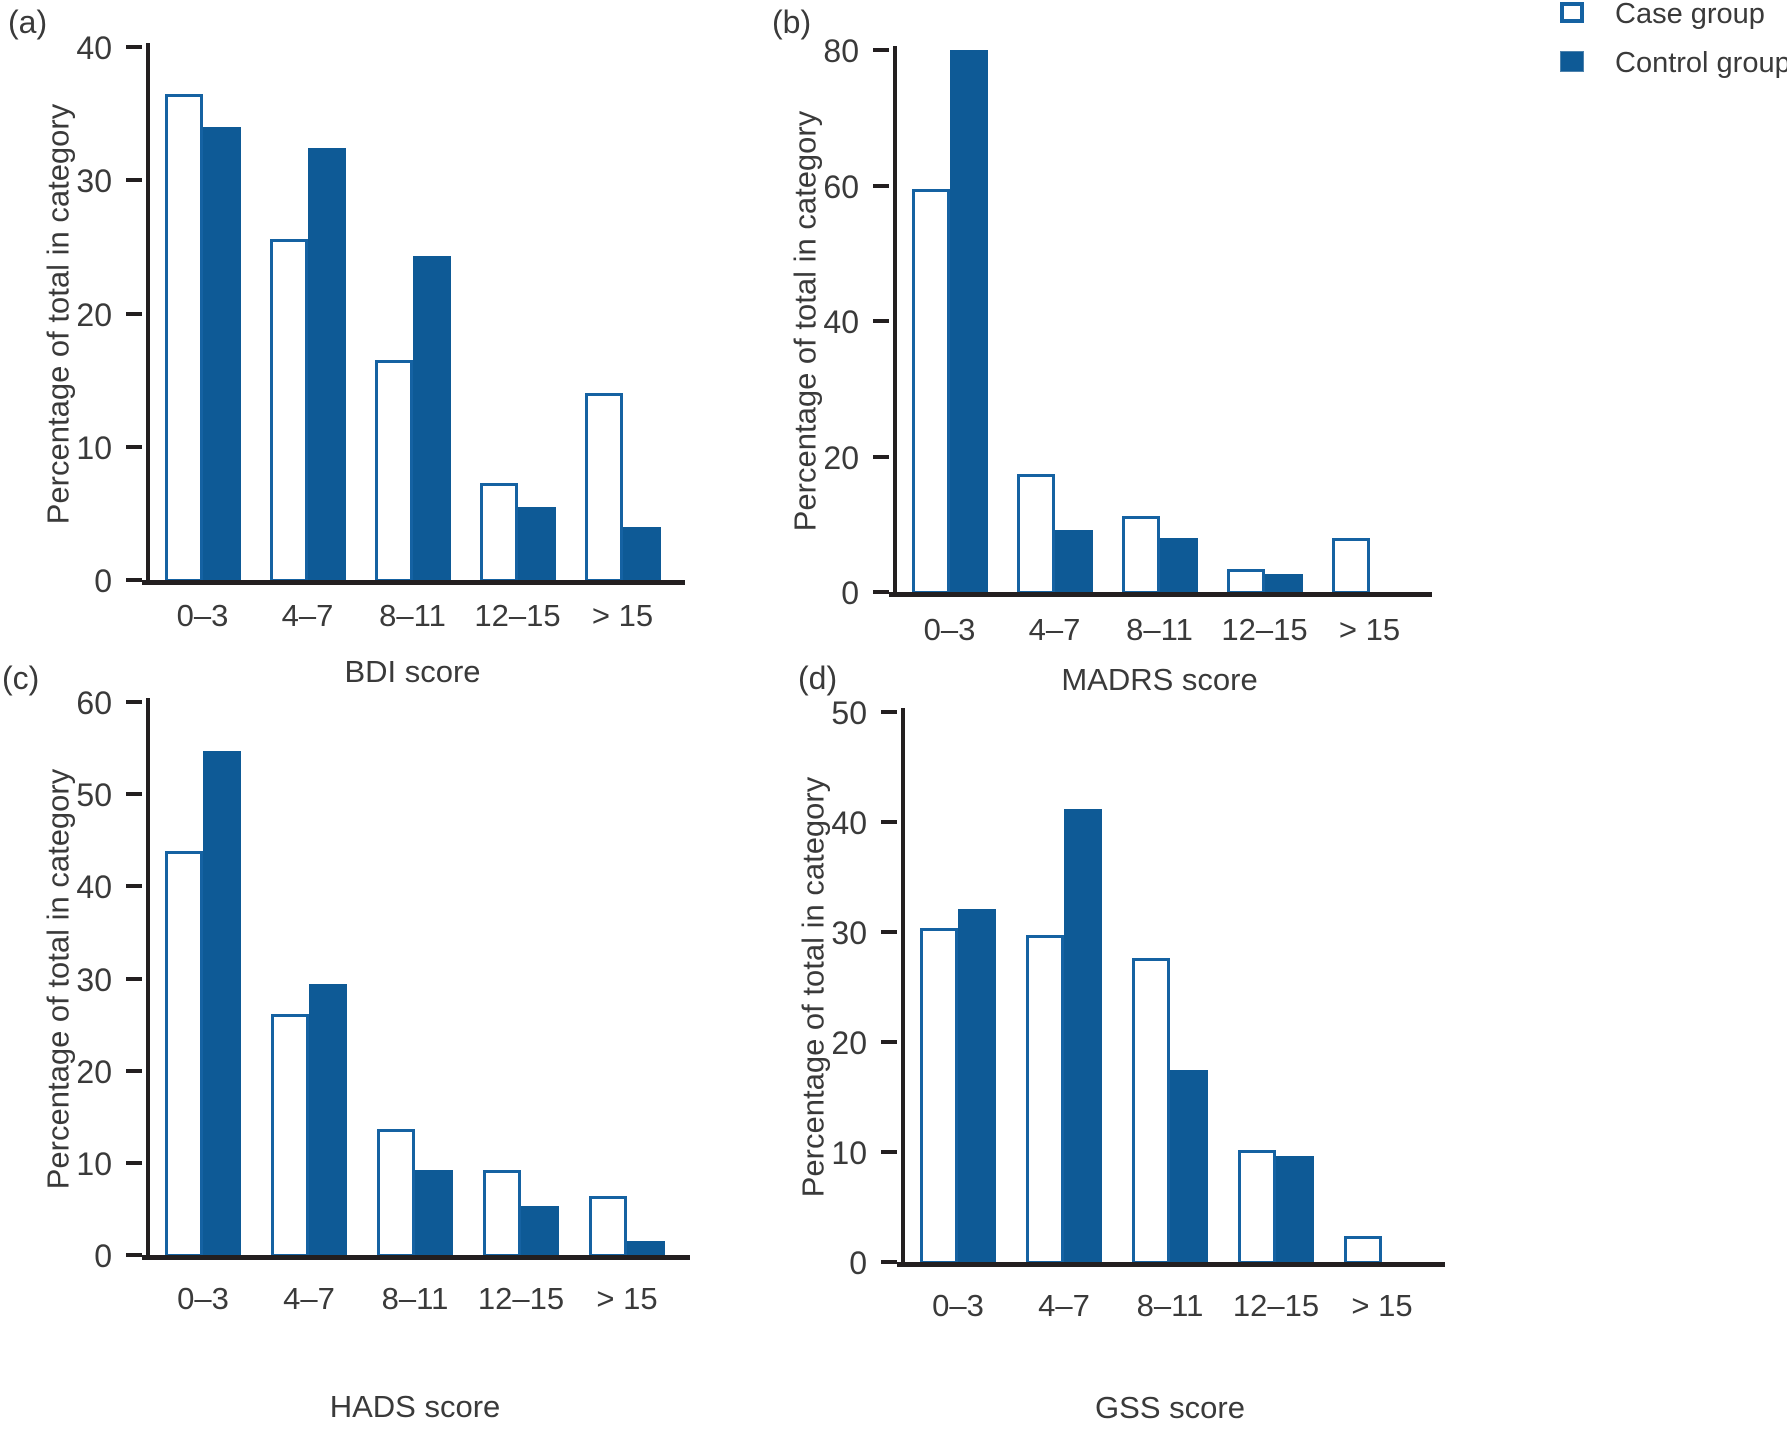 The image size is (1787, 1452). What do you see at coordinates (1701, 63) in the screenshot?
I see `legend-label-control: Control group` at bounding box center [1701, 63].